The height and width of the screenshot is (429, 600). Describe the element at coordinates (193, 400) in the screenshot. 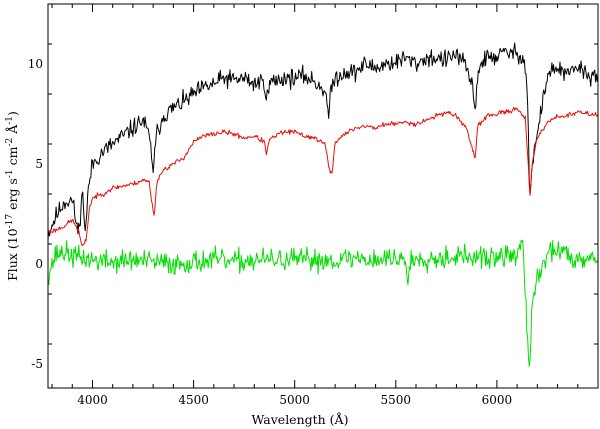

I see `x-tick-label: 4500` at that location.